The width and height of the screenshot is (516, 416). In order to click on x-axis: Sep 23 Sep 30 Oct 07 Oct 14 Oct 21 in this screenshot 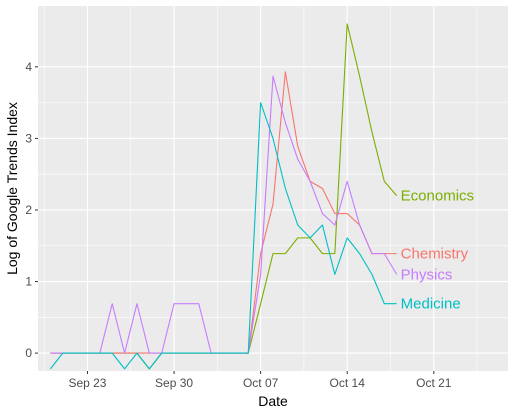, I will do `click(260, 380)`.